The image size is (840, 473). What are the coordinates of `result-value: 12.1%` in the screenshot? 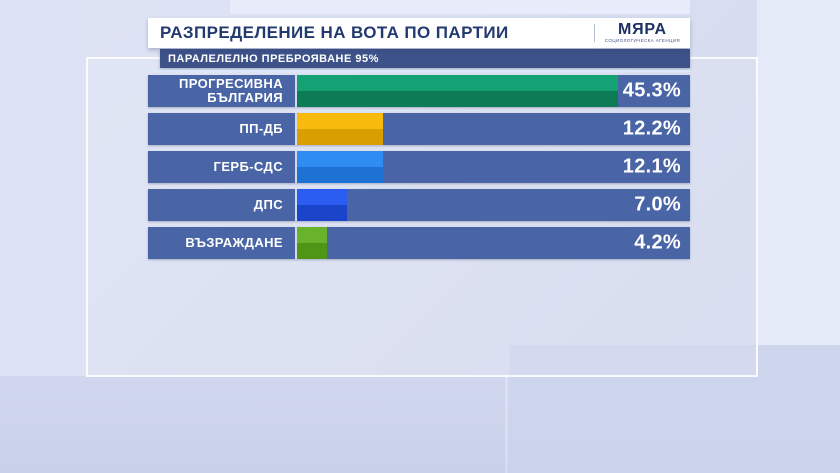 It's located at (651, 166).